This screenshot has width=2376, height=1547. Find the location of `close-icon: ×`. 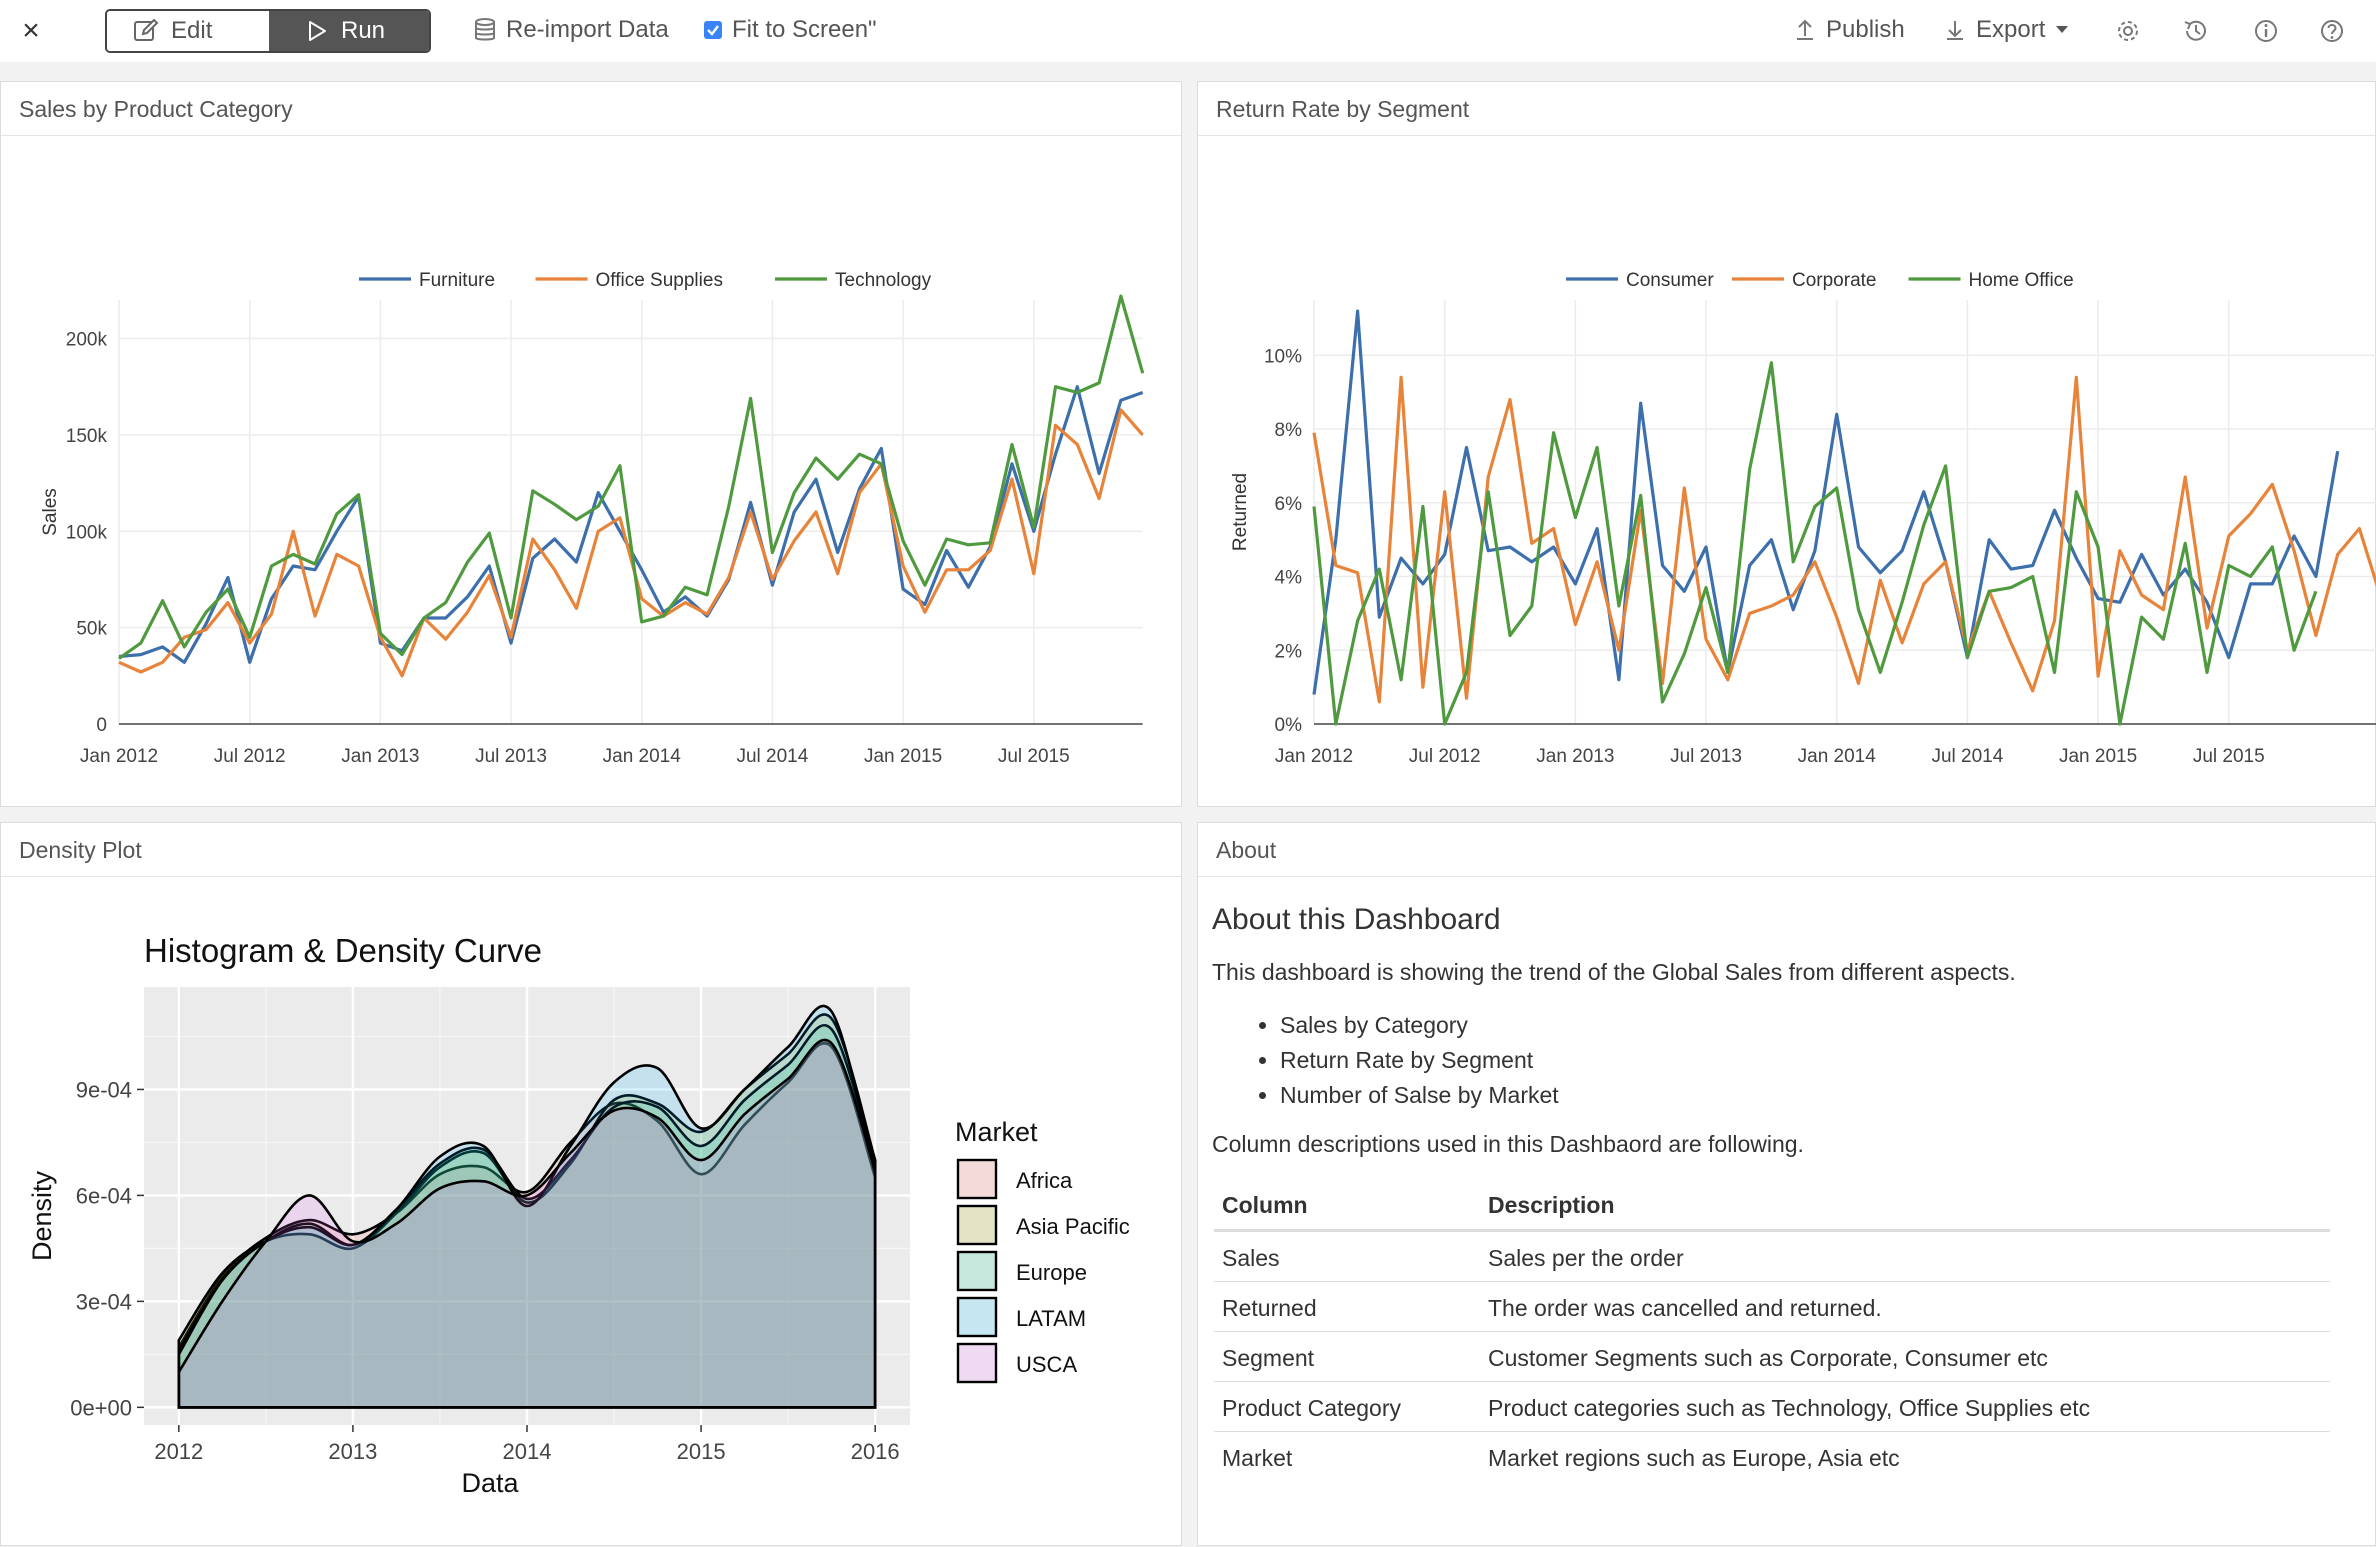

close-icon: × is located at coordinates (31, 30).